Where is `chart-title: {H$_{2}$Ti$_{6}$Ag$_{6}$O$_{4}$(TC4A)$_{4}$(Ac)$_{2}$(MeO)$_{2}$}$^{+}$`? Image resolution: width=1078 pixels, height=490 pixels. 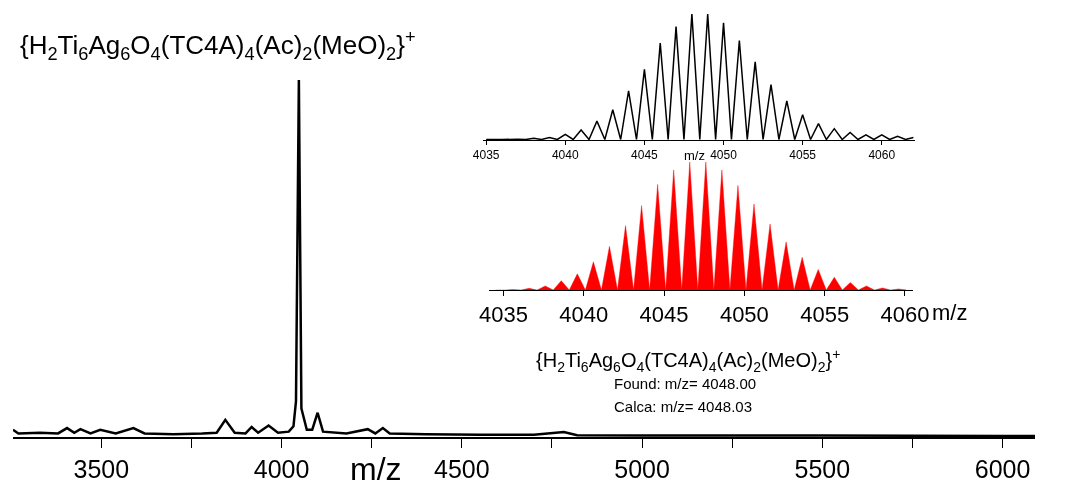
chart-title: {H$_{2}$Ti$_{6}$Ag$_{6}$O$_{4}$(TC4A)$_{4}$(Ac)$_{2}$(MeO)$_{2}$}$^{+}$ is located at coordinates (218, 45).